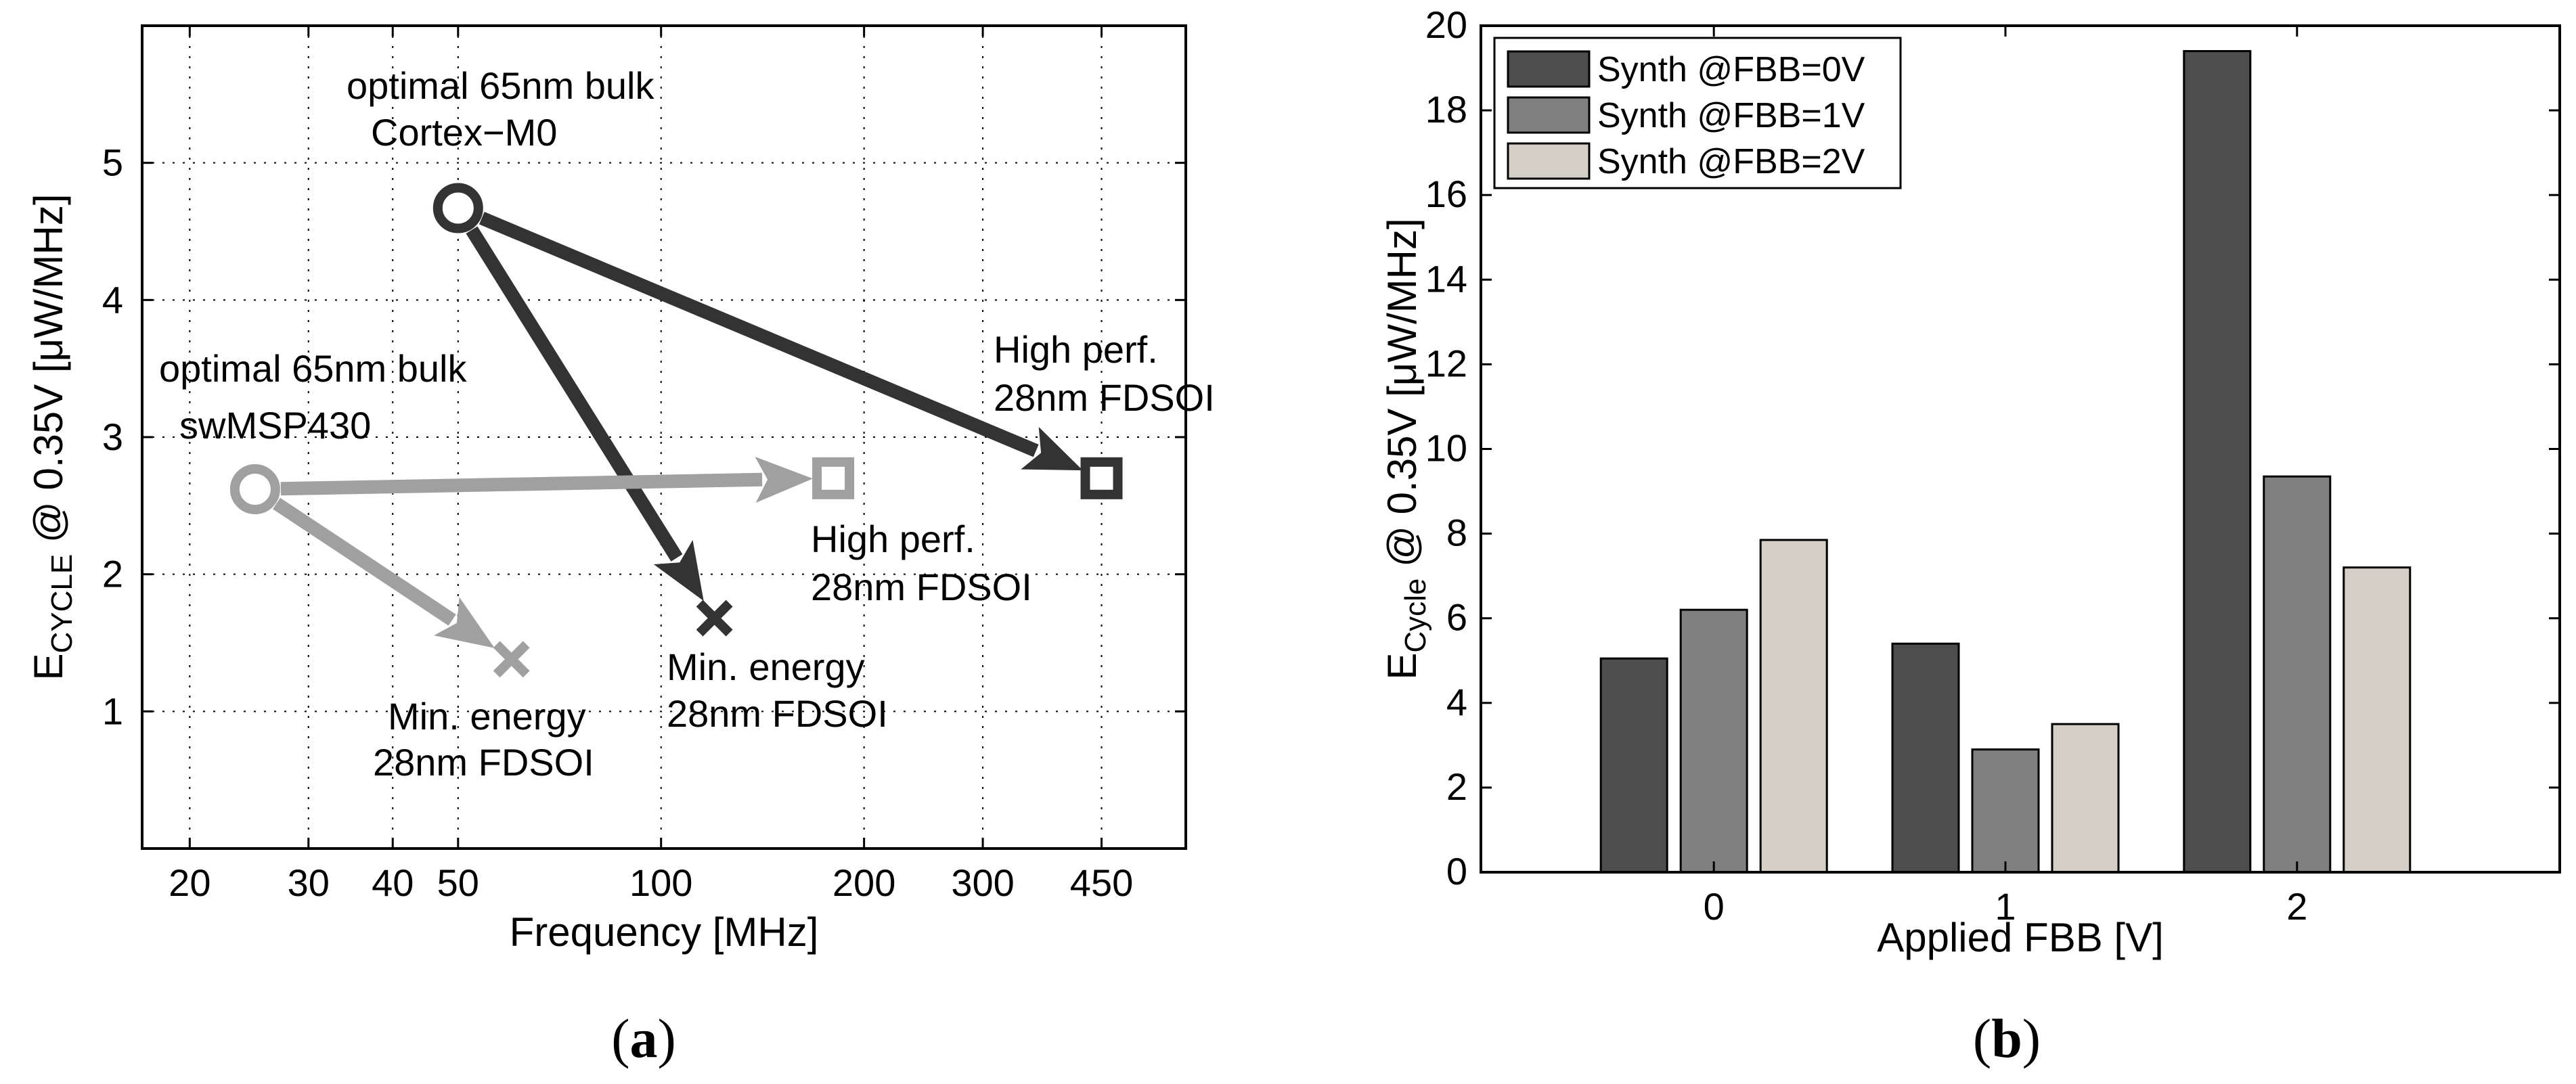 The height and width of the screenshot is (1084, 2576). Describe the element at coordinates (275, 425) in the screenshot. I see `a-annotation-msp-bulk-line-1: swMSP430` at that location.